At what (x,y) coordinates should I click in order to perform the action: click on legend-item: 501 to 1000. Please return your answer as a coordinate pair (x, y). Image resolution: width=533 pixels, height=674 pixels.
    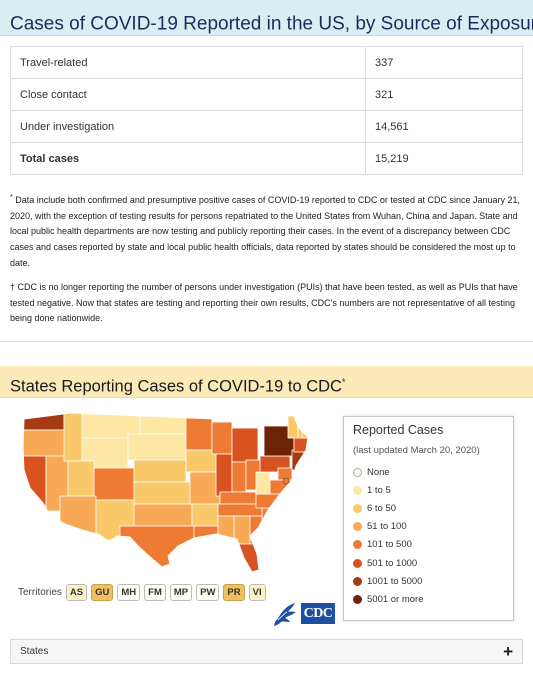
    Looking at the image, I should click on (428, 563).